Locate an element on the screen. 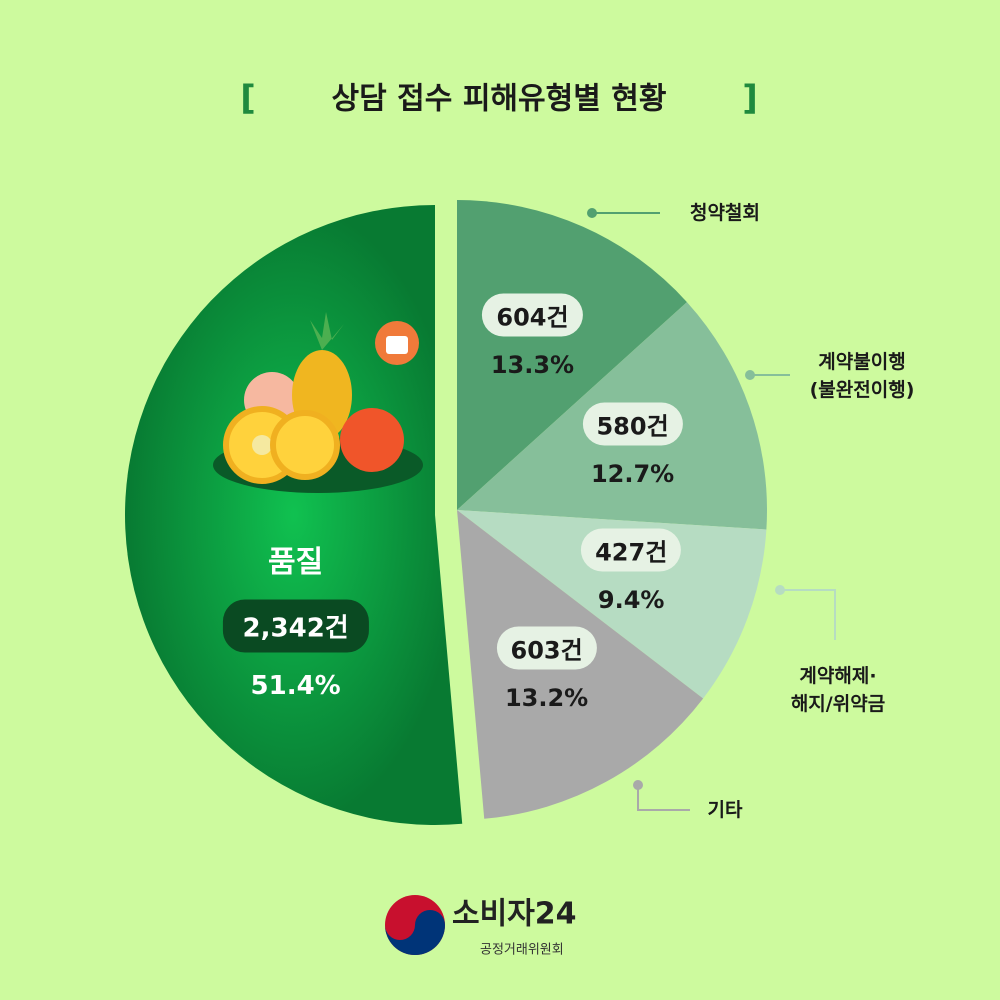 This screenshot has width=1000, height=1000. value-label: 51.4% is located at coordinates (295, 686).